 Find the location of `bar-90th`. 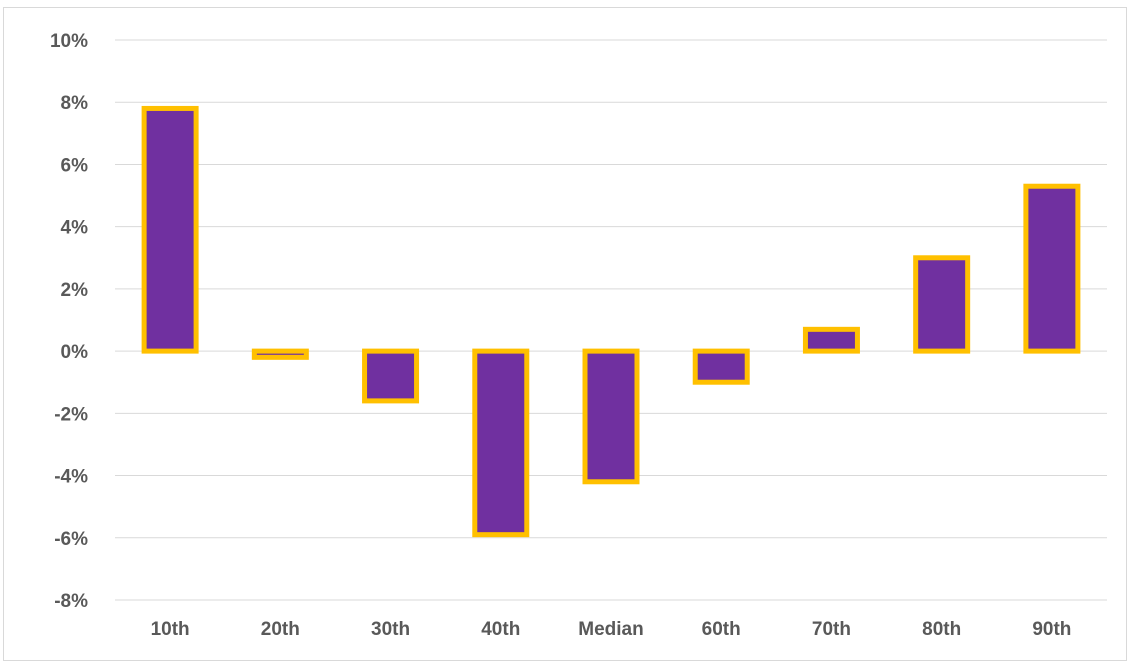

bar-90th is located at coordinates (1052, 268).